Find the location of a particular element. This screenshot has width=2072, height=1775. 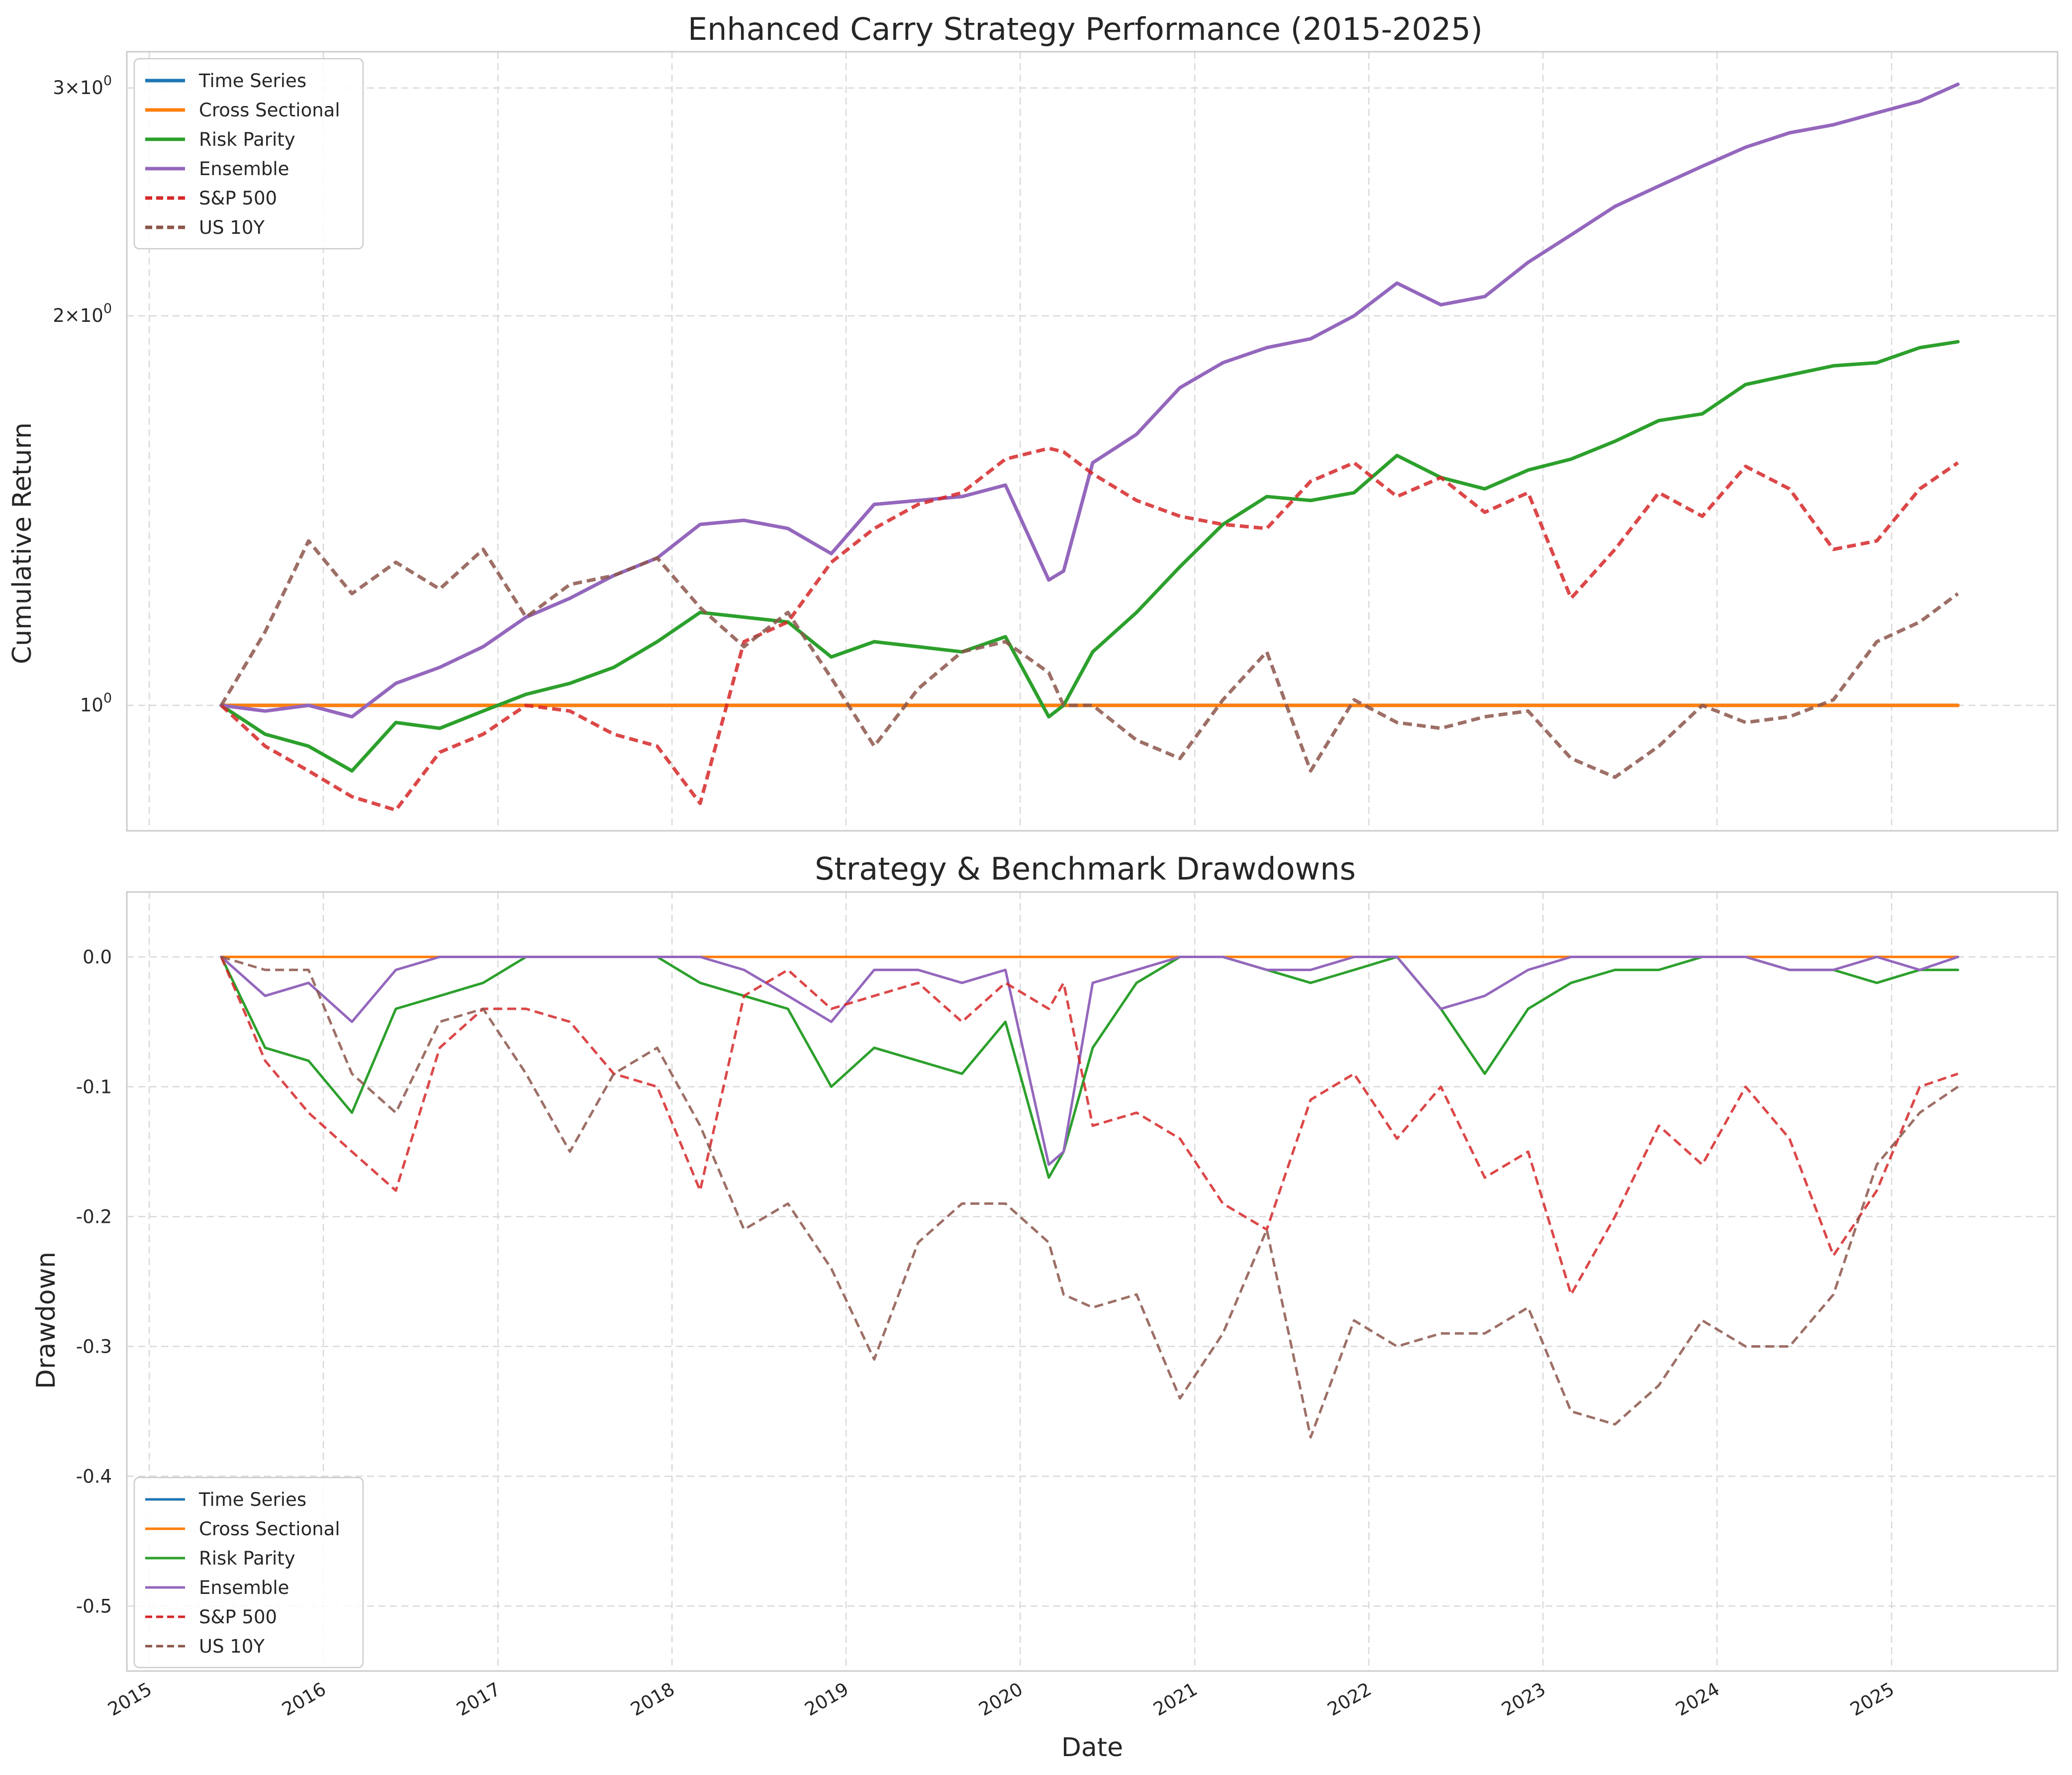

bottom-x-axis-label: Date is located at coordinates (1092, 1748).